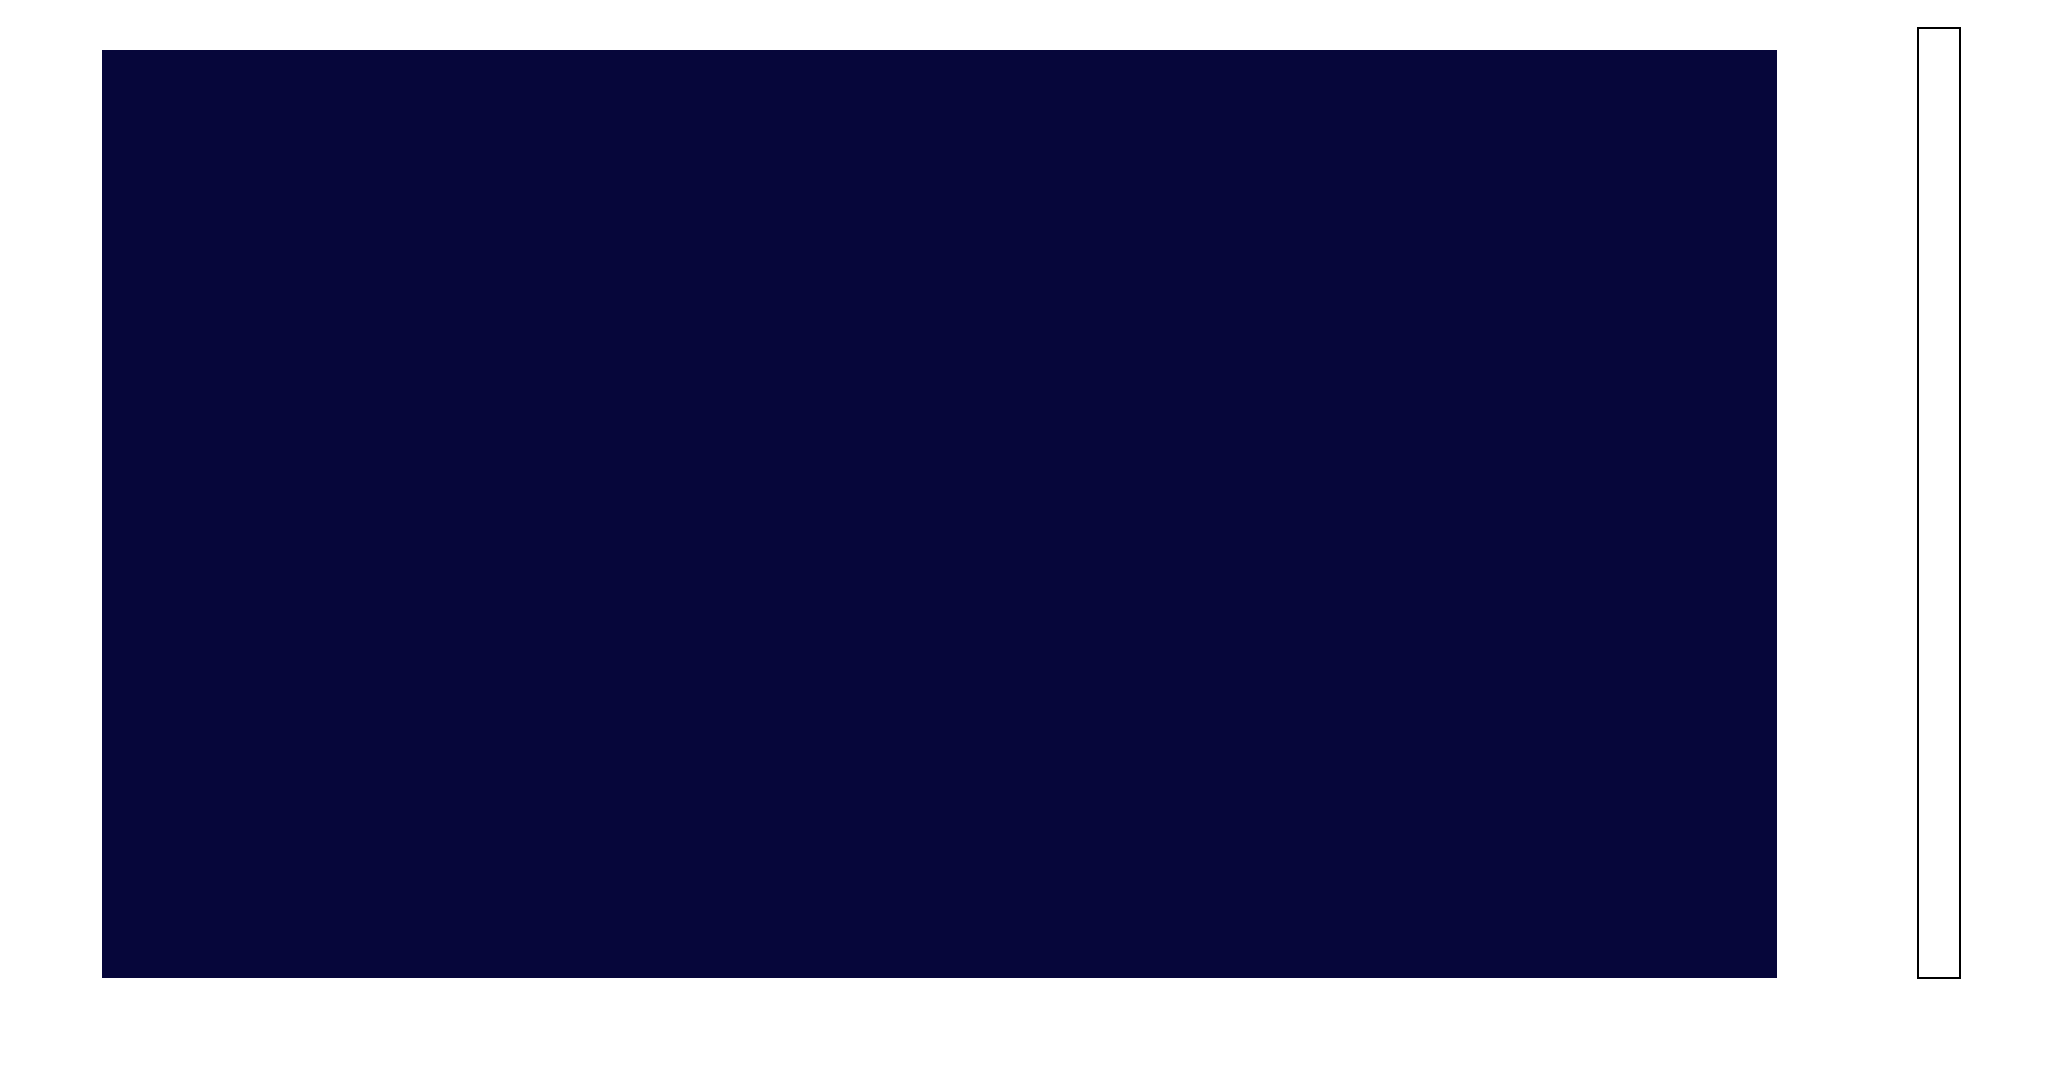  I want to click on colorbar, so click(1939, 503).